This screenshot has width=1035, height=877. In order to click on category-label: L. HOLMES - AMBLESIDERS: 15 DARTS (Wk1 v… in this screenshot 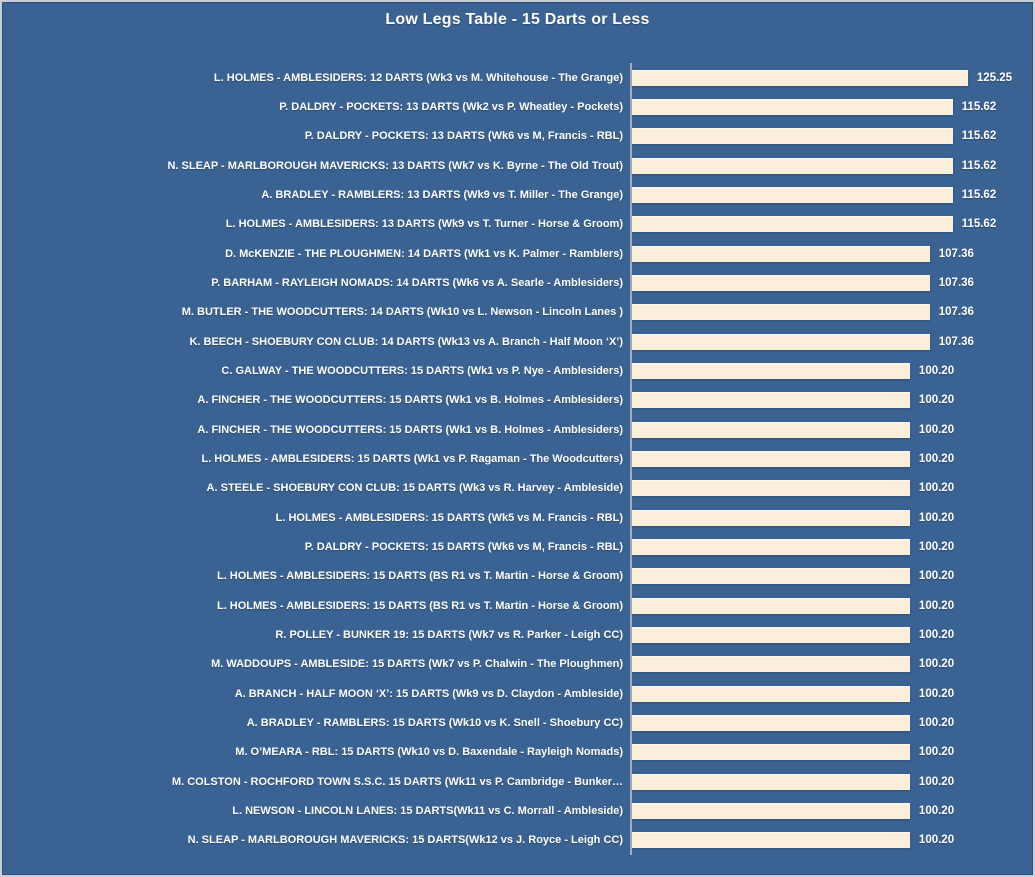, I will do `click(412, 458)`.